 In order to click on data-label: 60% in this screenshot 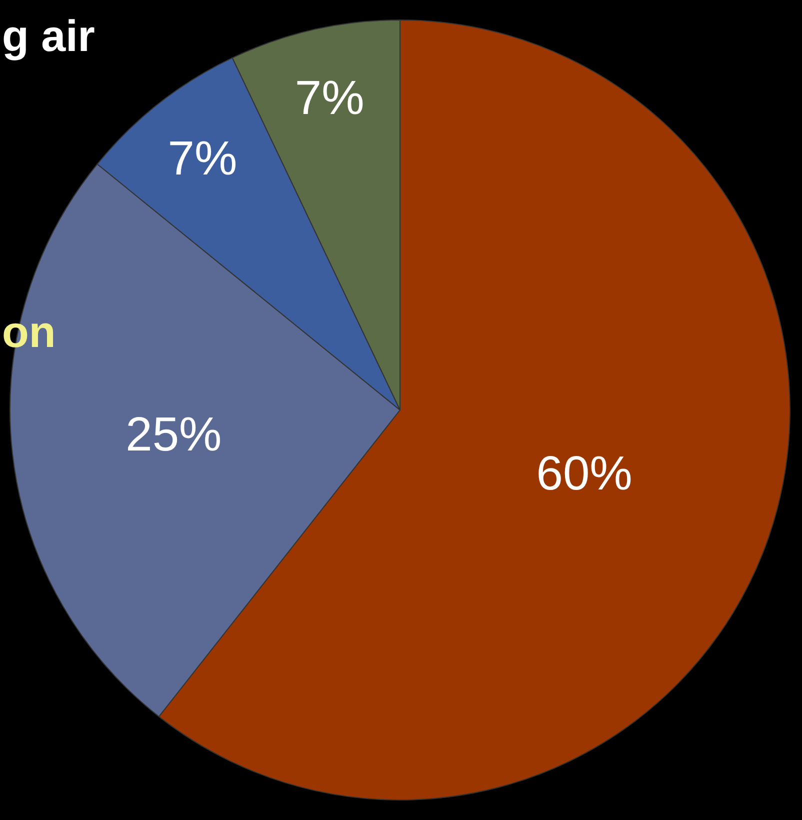, I will do `click(584, 473)`.